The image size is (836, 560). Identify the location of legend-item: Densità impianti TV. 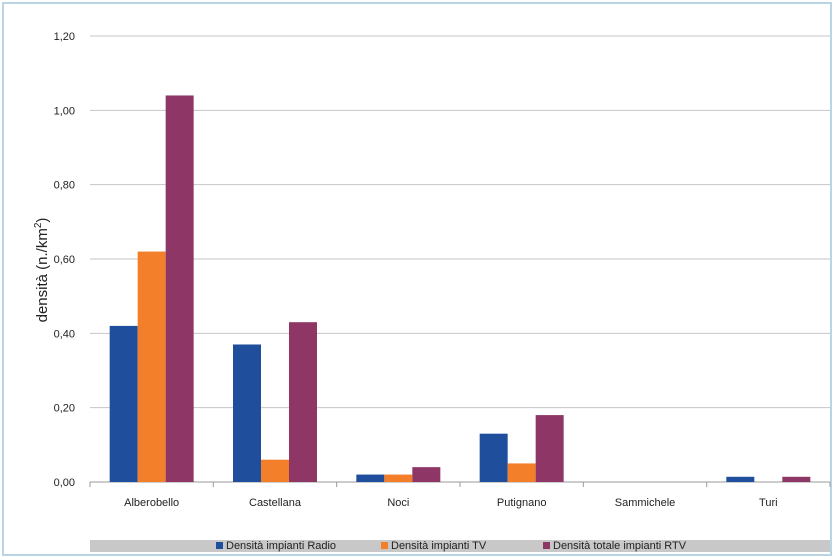
(433, 546).